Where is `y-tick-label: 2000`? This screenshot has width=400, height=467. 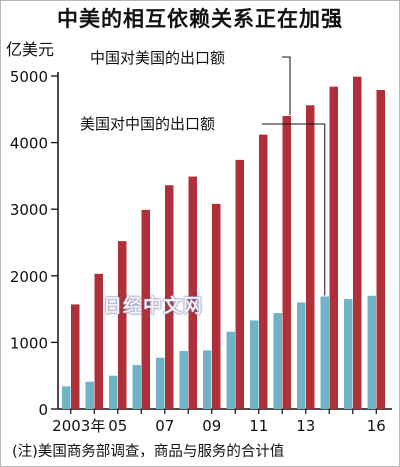
y-tick-label: 2000 is located at coordinates (29, 277).